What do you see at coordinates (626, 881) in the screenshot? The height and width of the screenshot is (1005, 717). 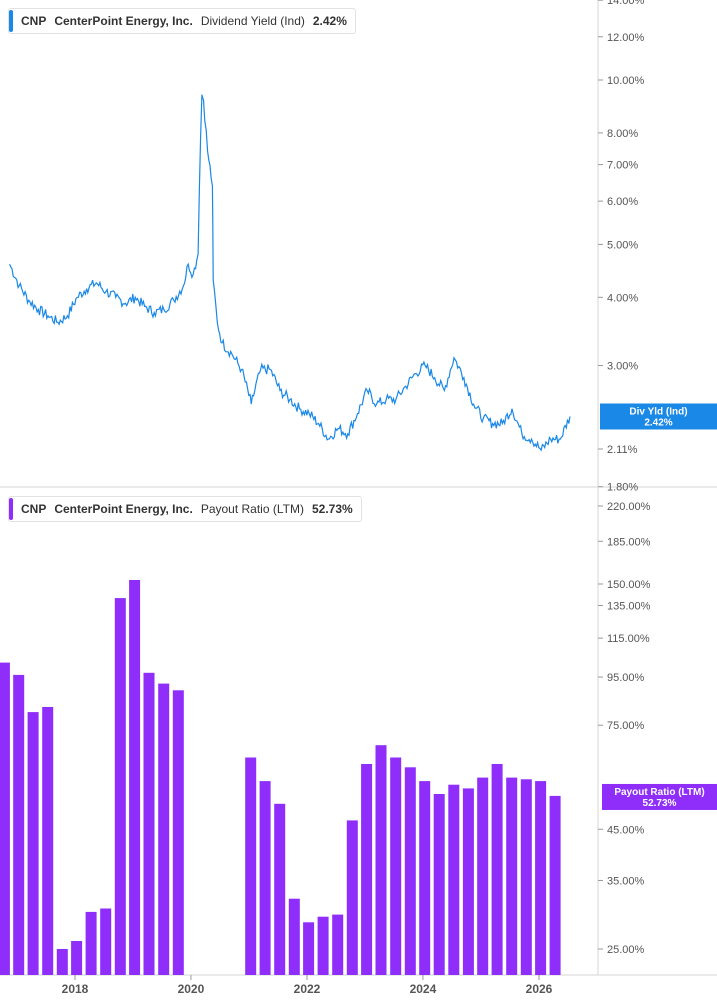 I see `payout-y-tick-label: 35.00%` at bounding box center [626, 881].